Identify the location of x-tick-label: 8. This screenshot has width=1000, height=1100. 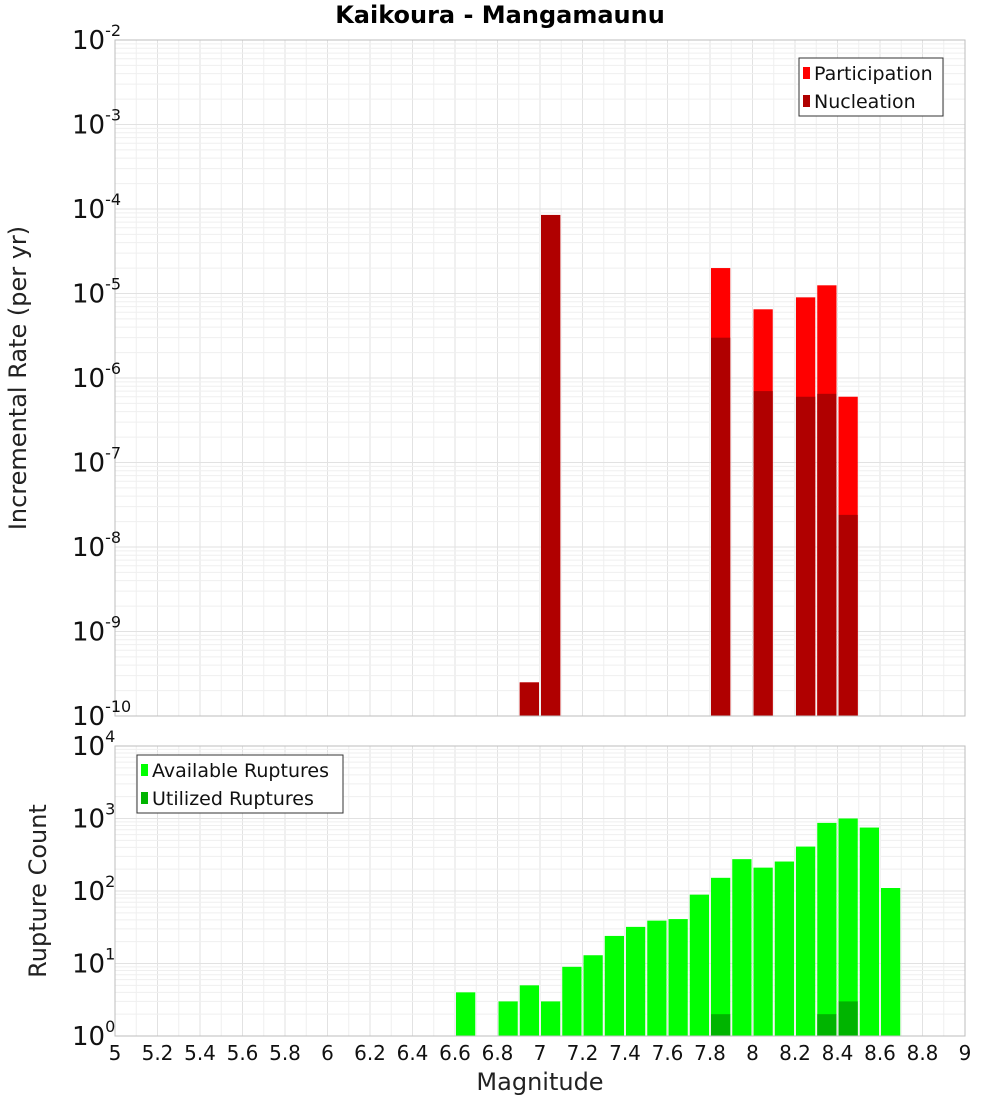
(752, 1053).